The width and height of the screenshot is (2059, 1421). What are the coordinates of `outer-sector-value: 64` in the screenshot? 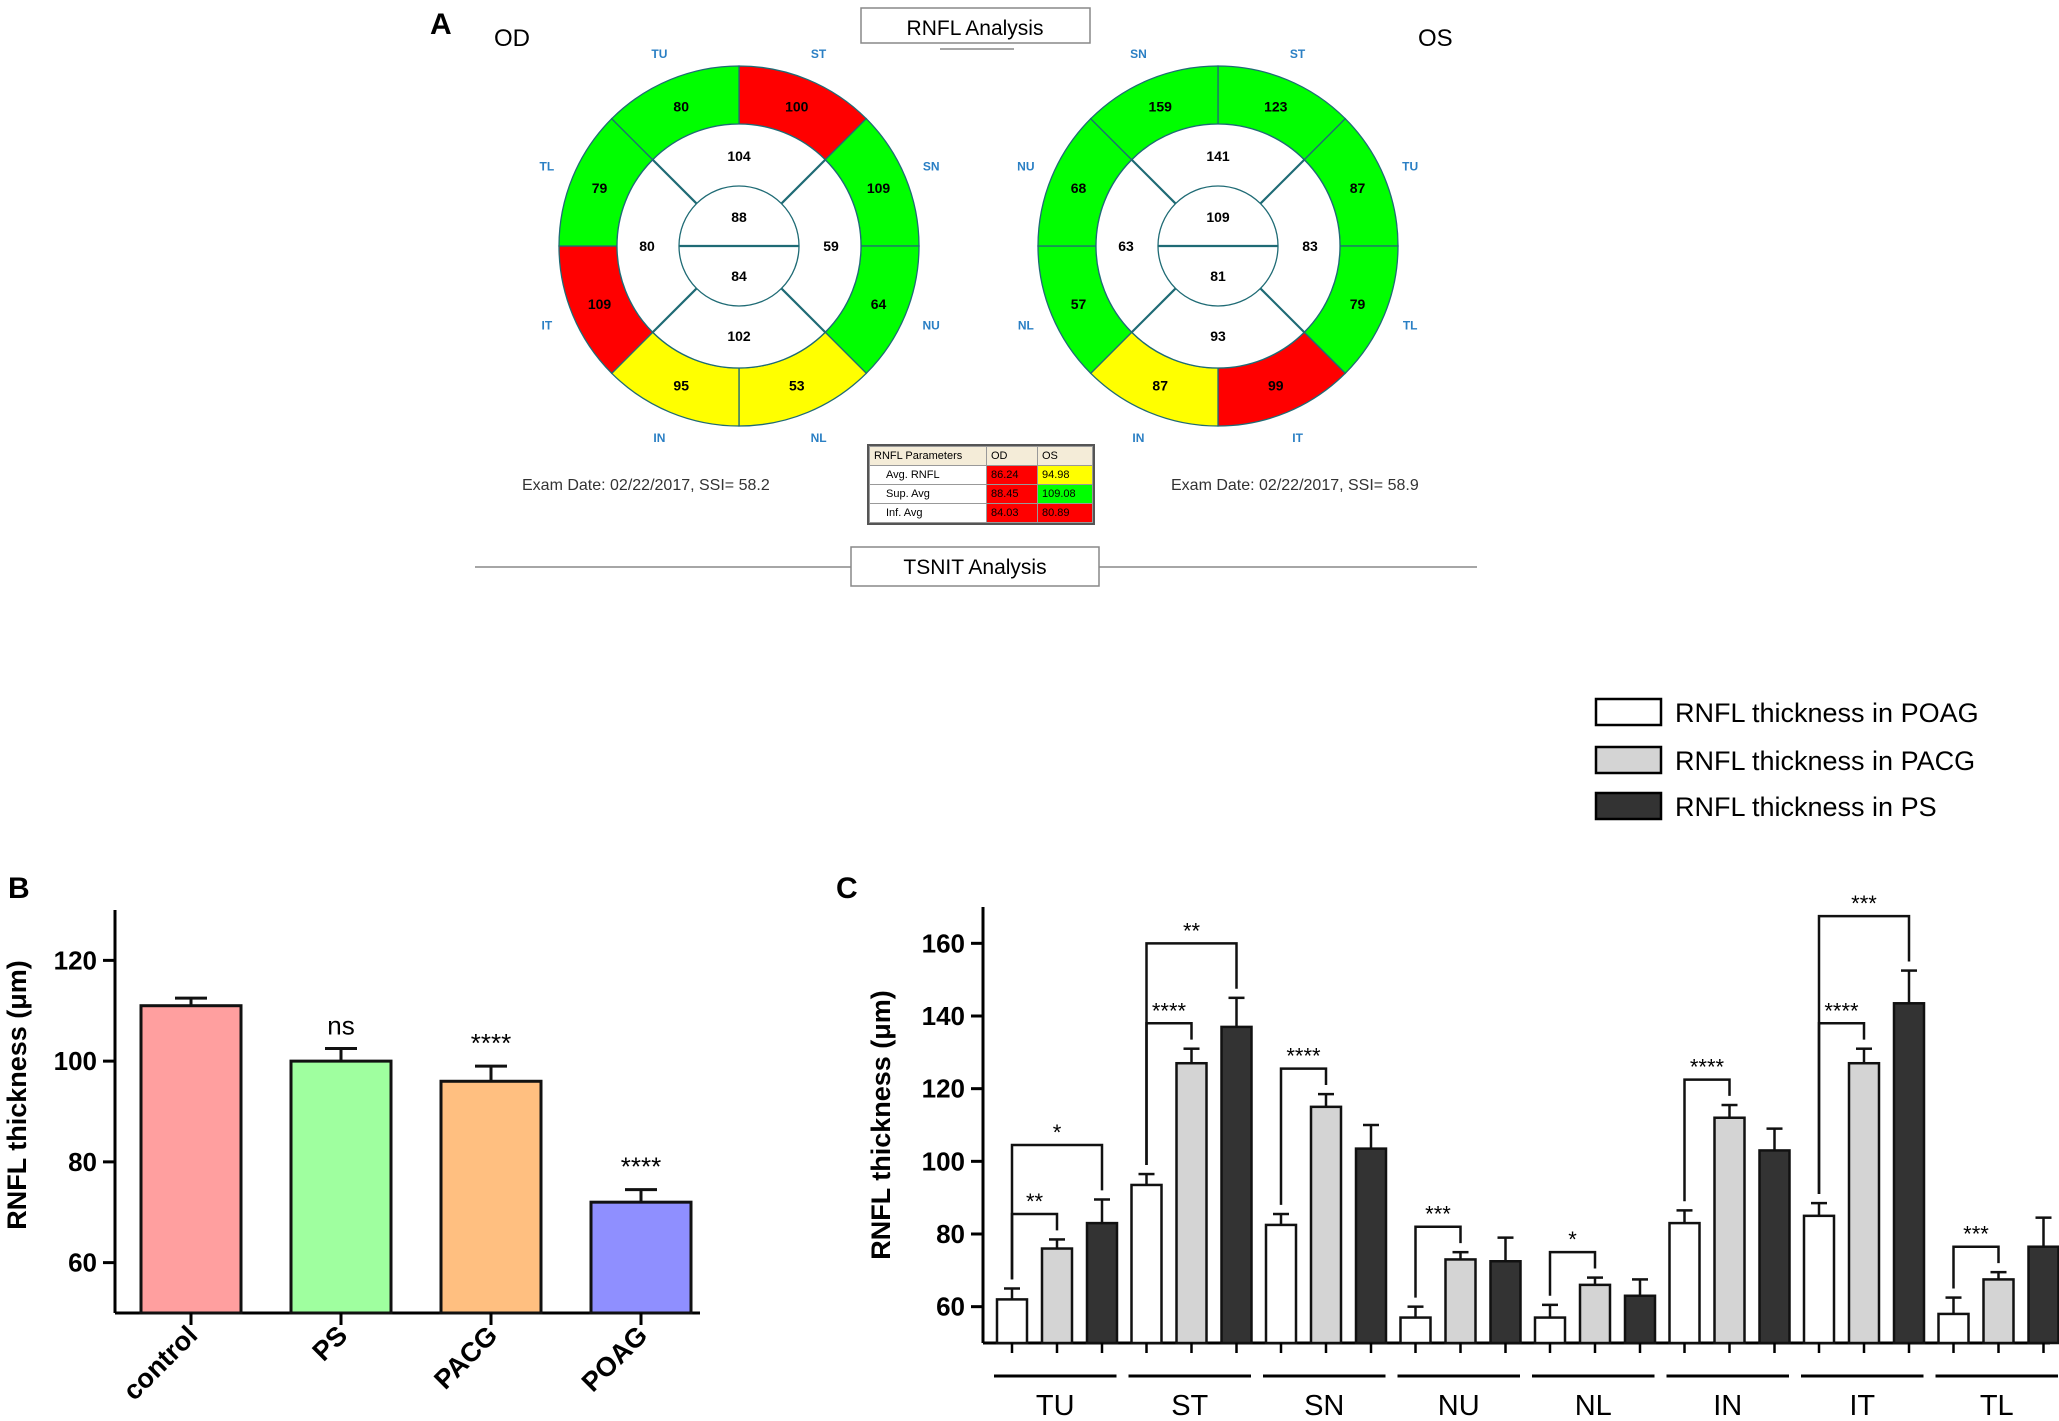 It's located at (879, 304).